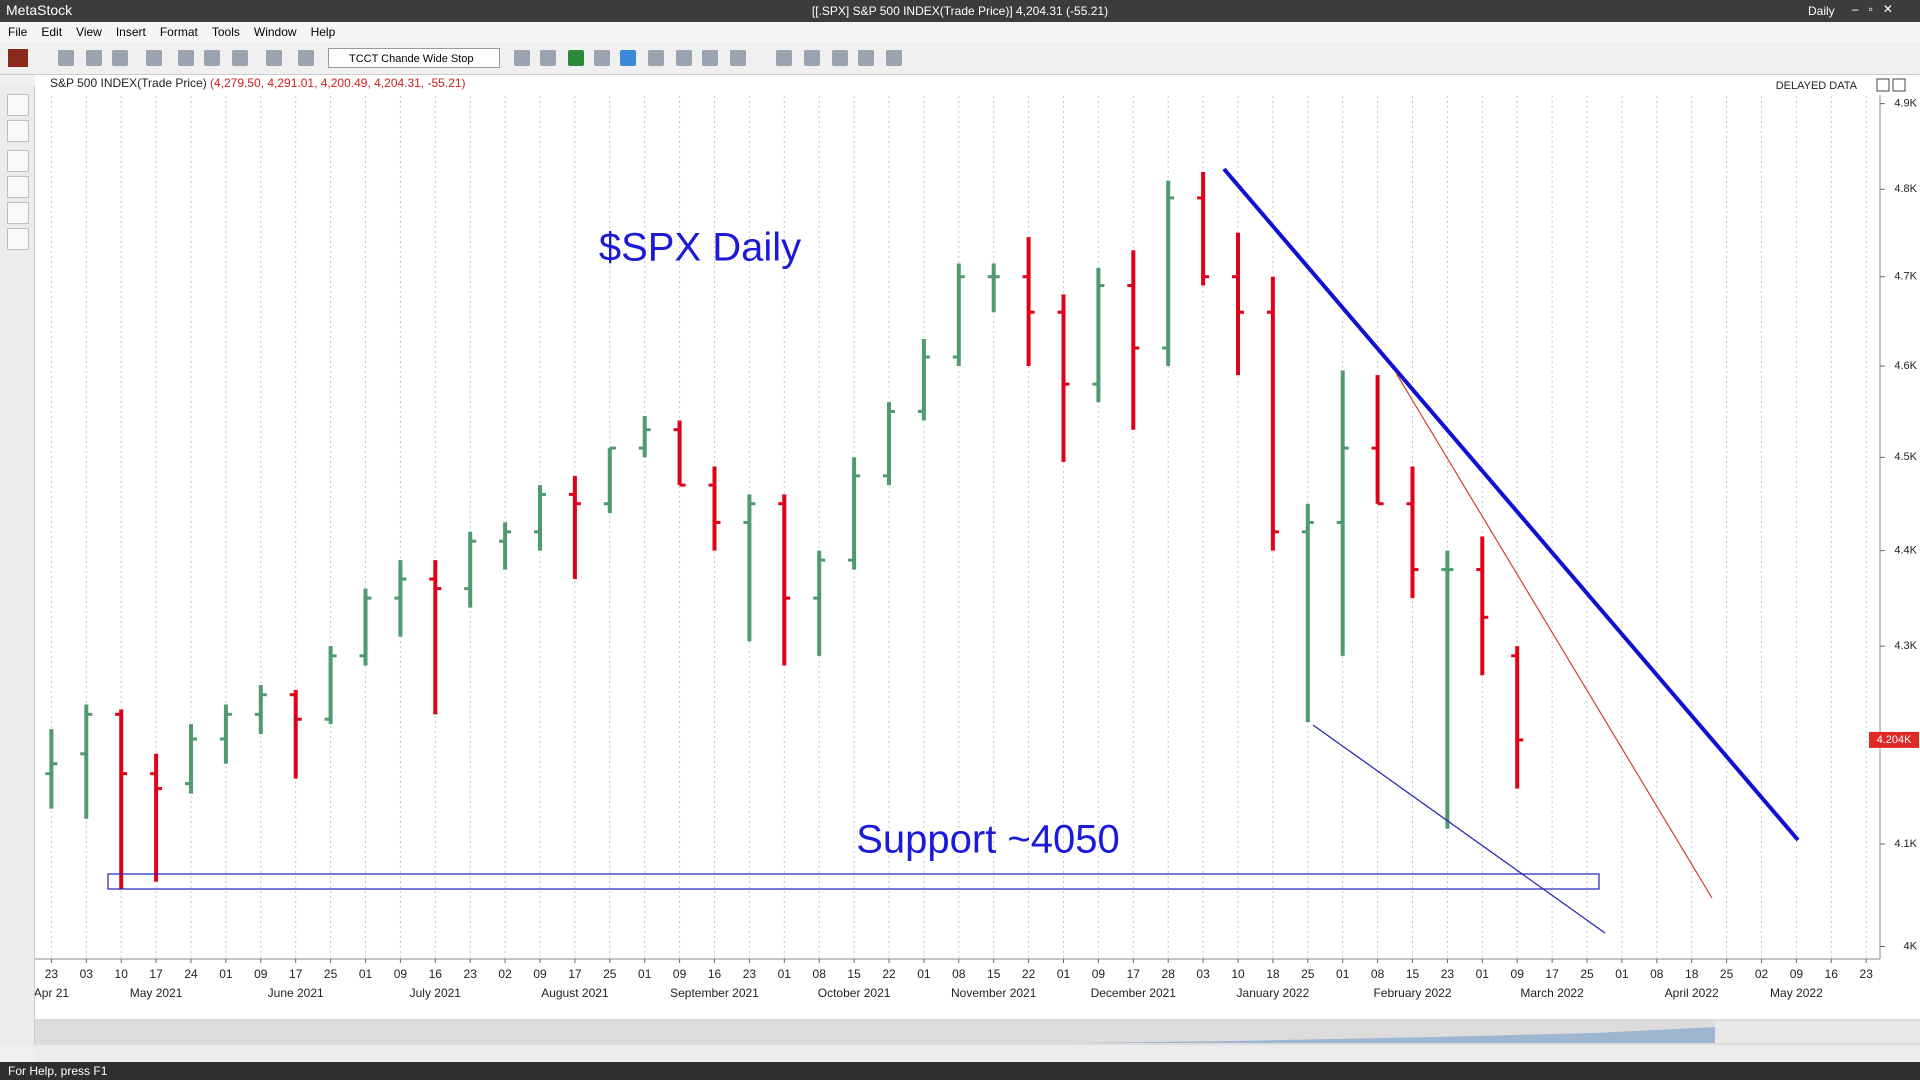  What do you see at coordinates (1905, 189) in the screenshot?
I see `y-tick-label: 4.8K` at bounding box center [1905, 189].